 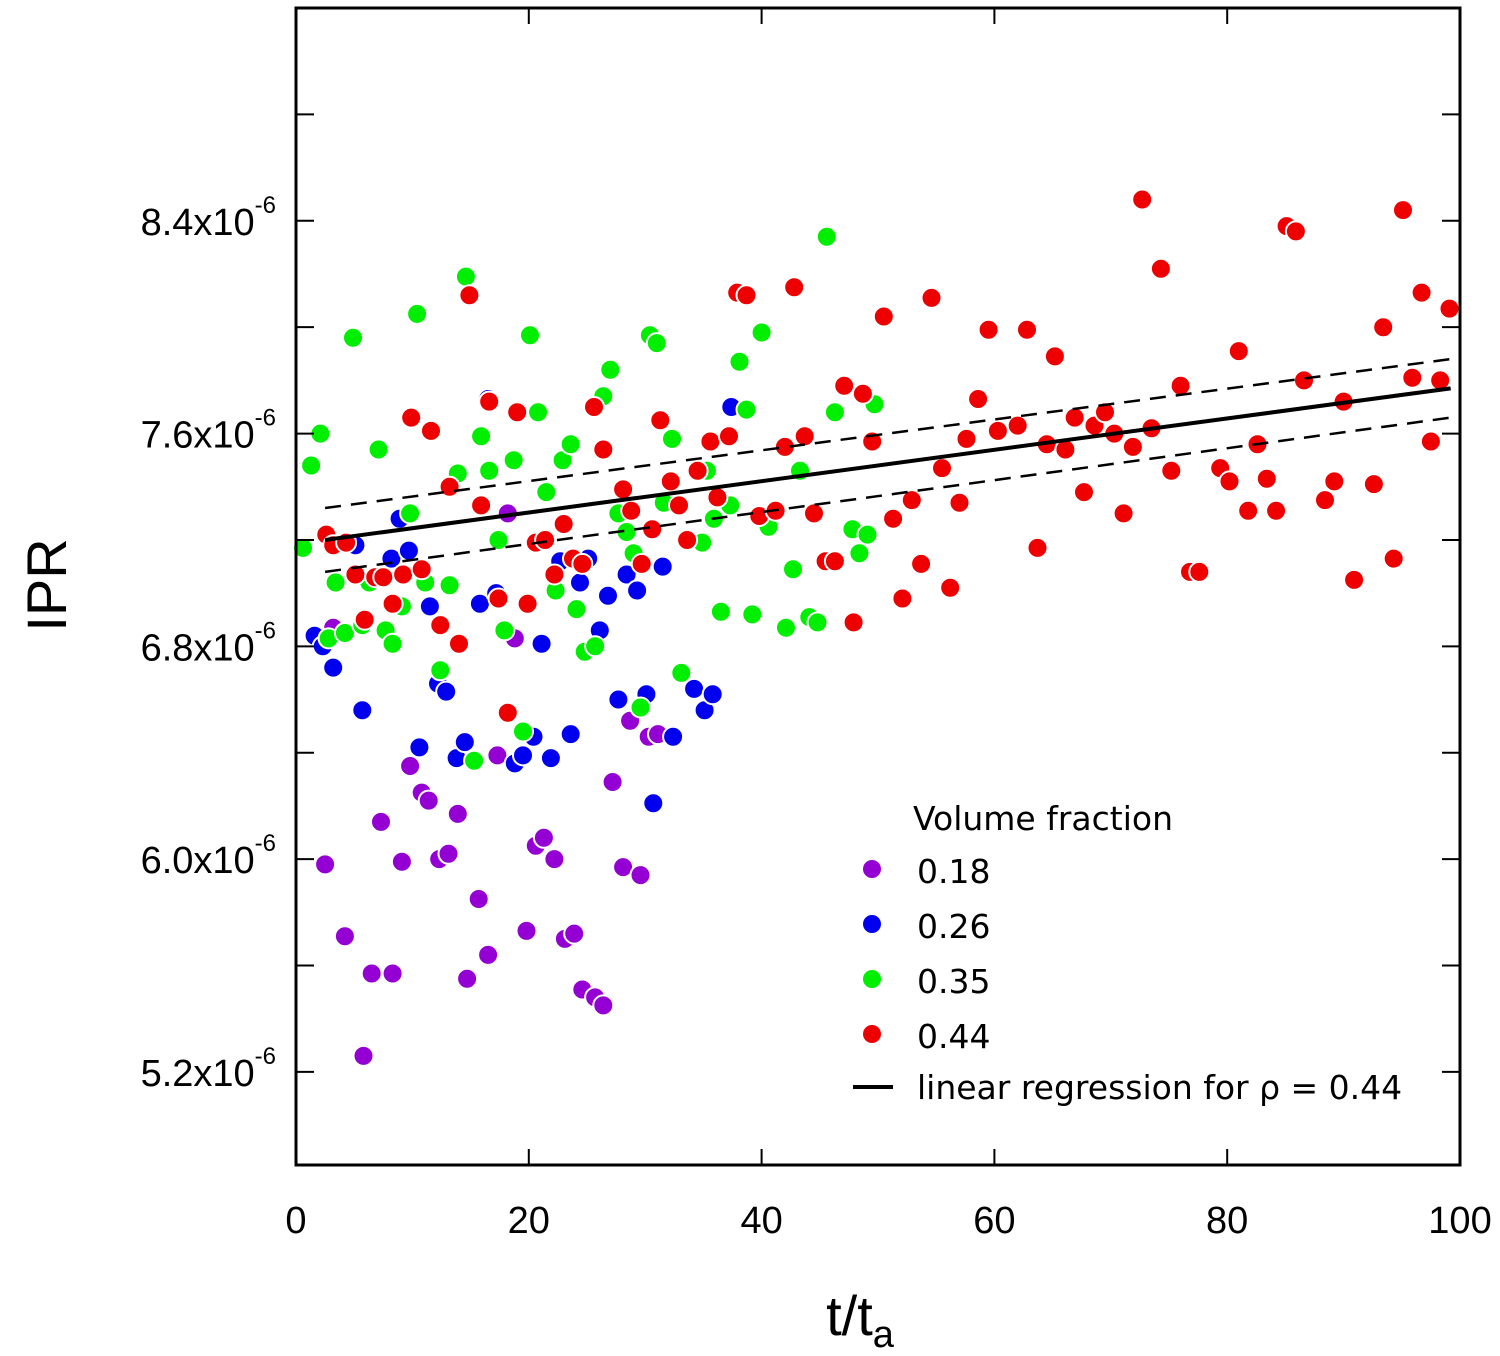 I want to click on point-series-0.44-6, so click(x=383, y=577).